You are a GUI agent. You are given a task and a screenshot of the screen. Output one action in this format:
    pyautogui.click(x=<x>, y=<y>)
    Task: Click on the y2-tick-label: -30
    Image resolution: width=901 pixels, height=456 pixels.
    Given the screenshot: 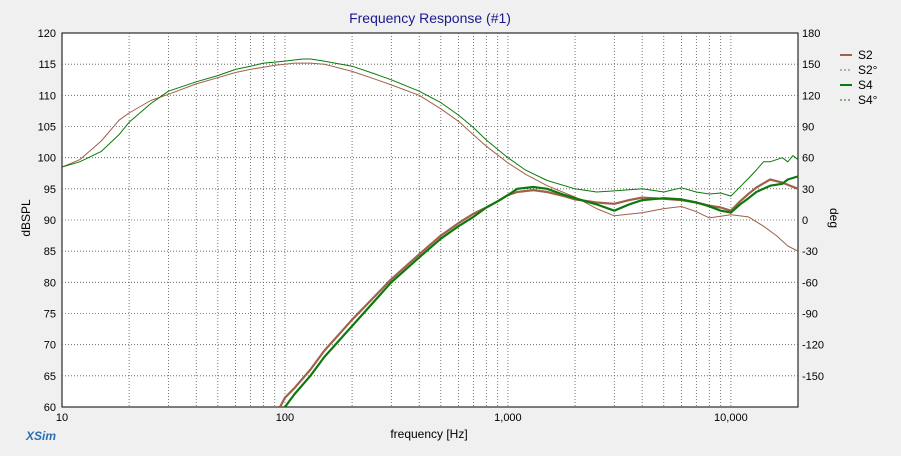 What is the action you would take?
    pyautogui.click(x=810, y=252)
    